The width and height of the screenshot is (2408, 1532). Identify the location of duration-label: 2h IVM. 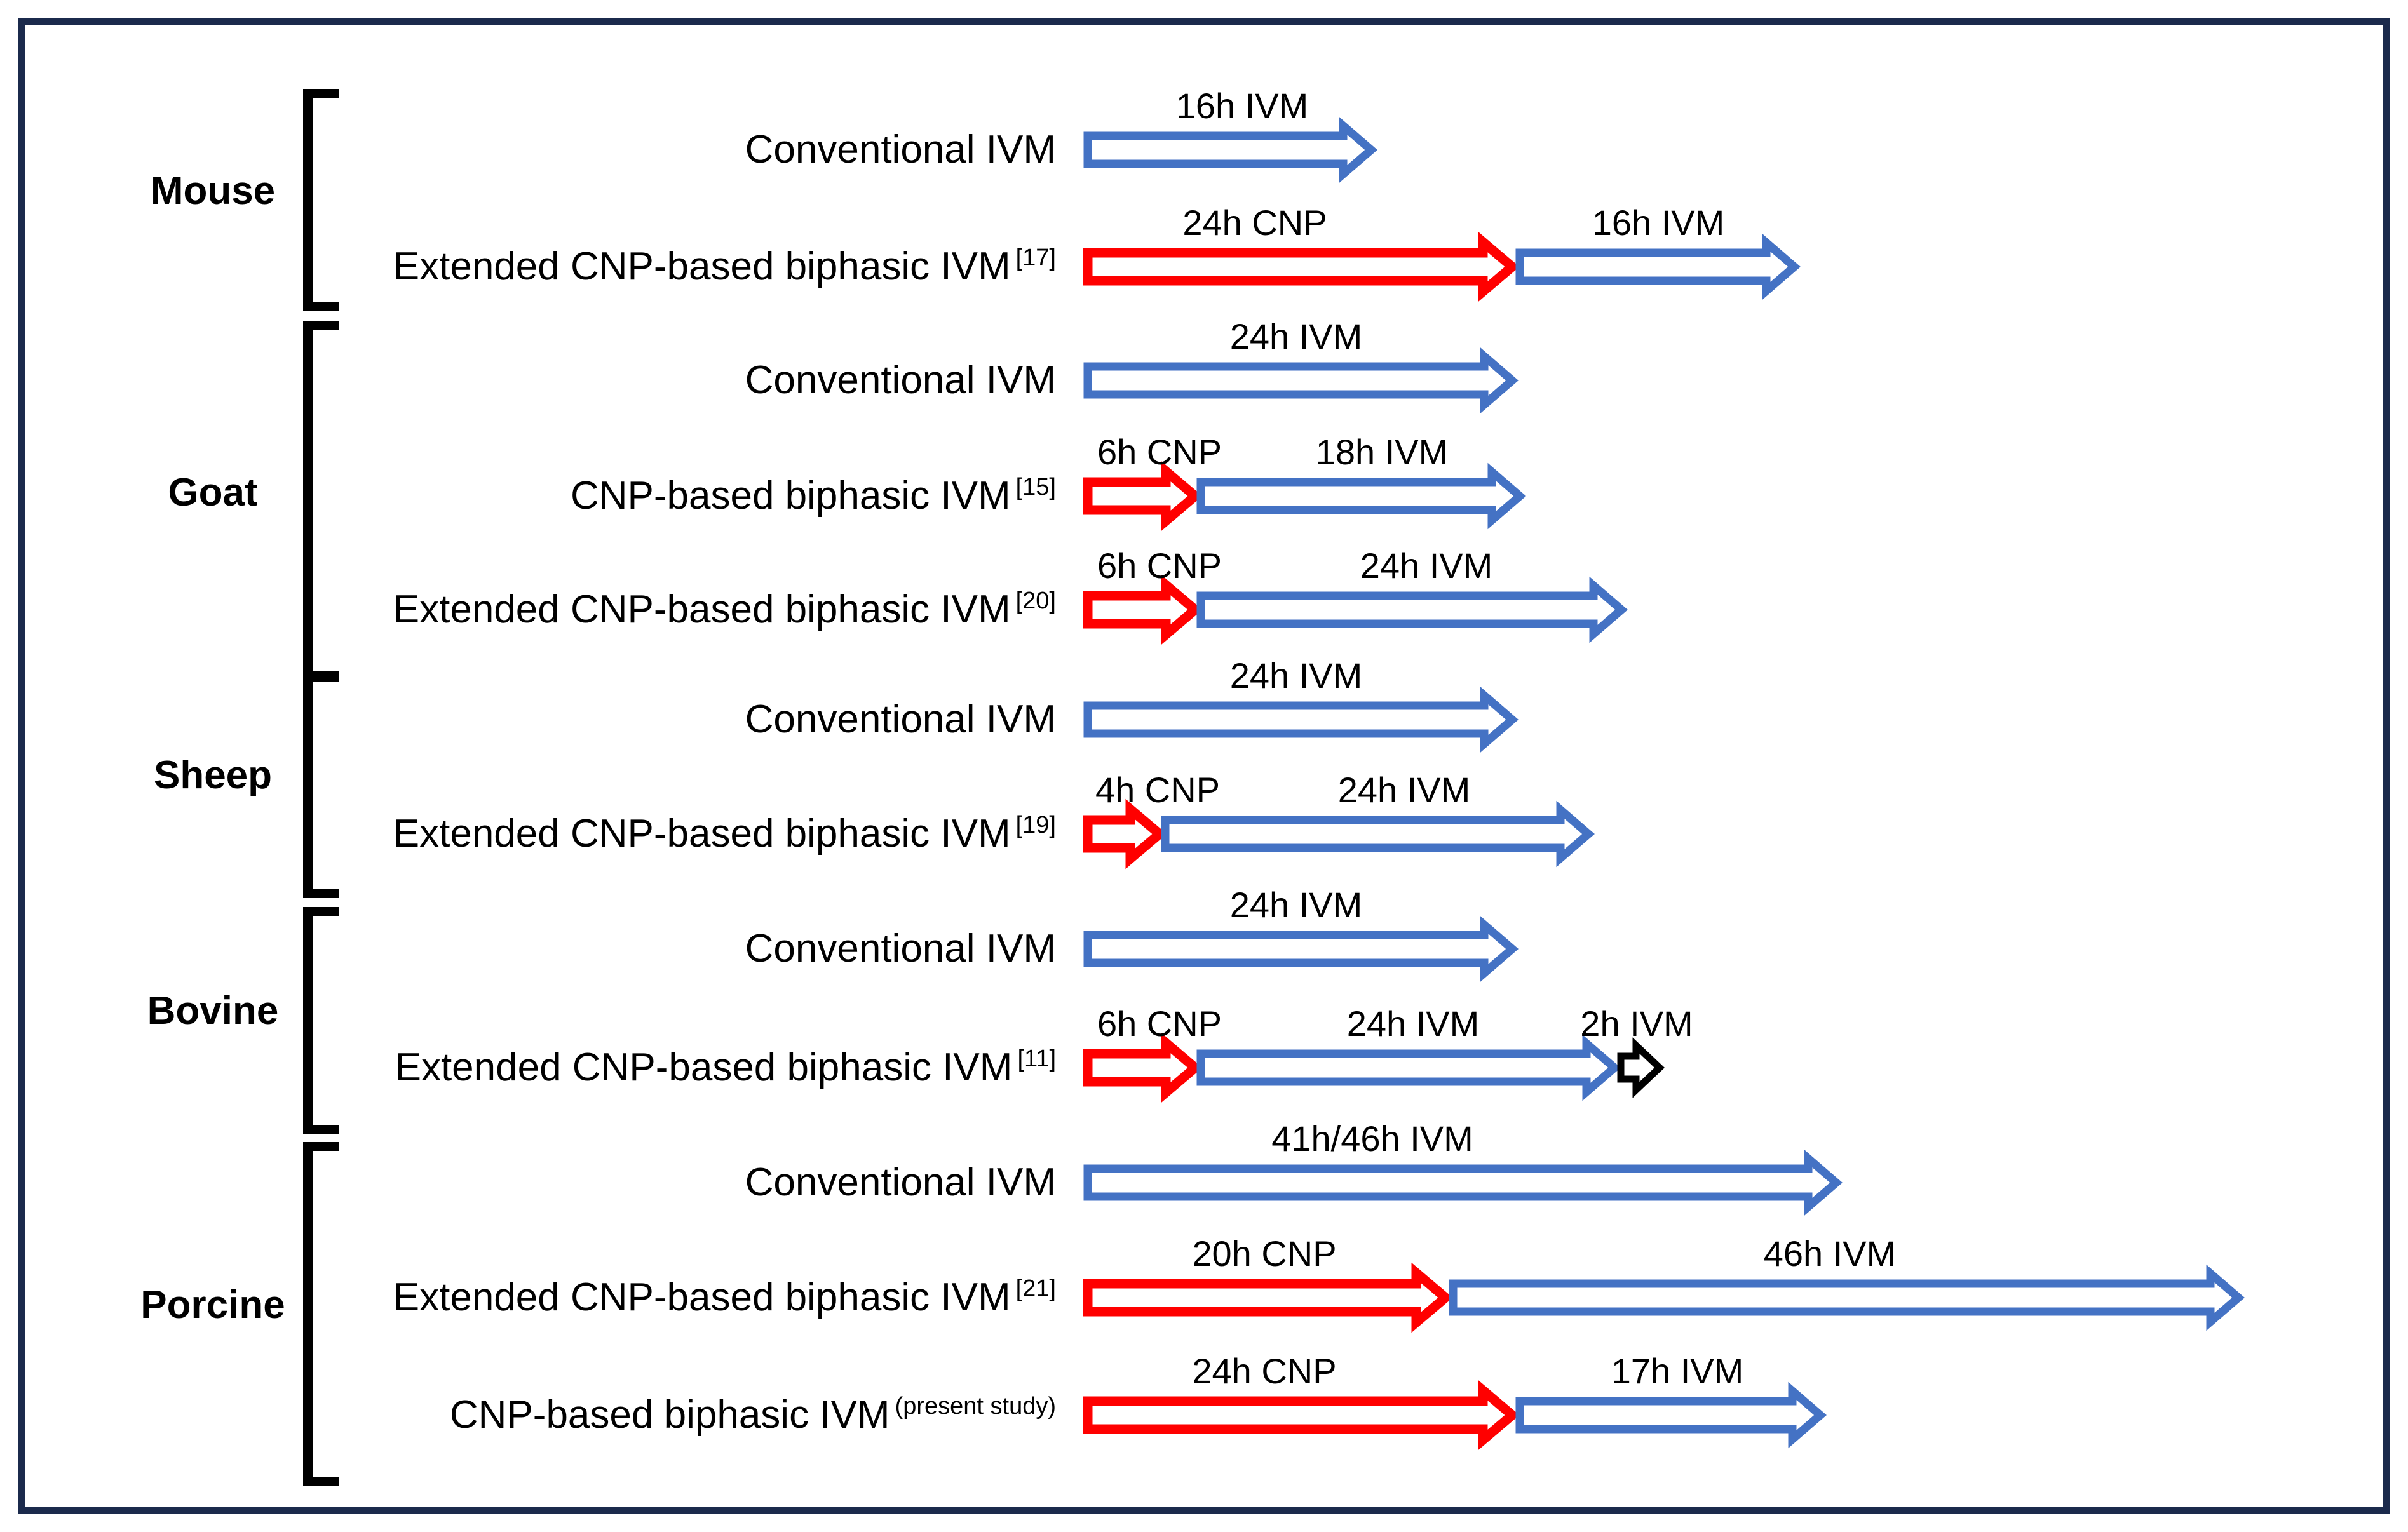
(1636, 1024).